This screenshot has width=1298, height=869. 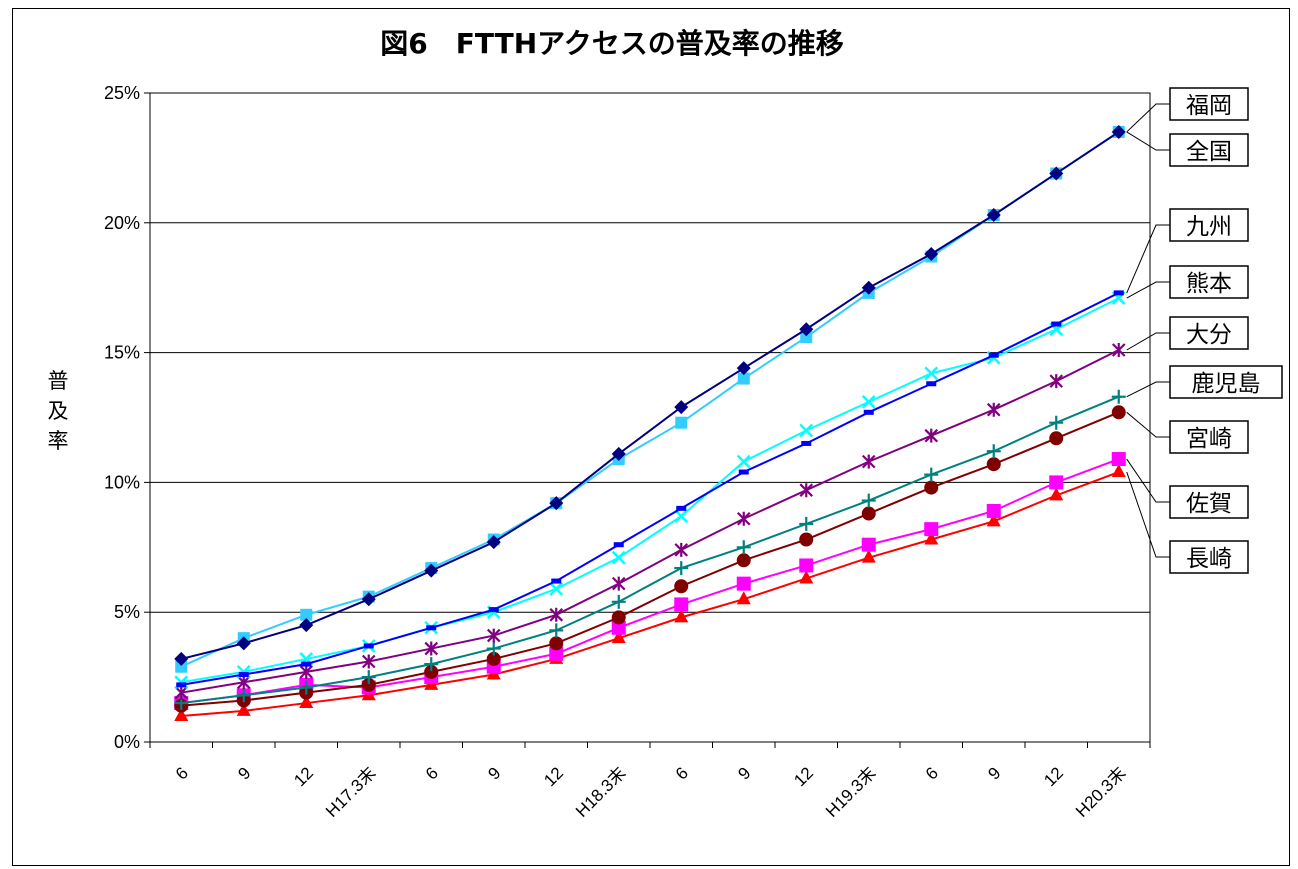 I want to click on y-tick-label: 10%, so click(x=122, y=482).